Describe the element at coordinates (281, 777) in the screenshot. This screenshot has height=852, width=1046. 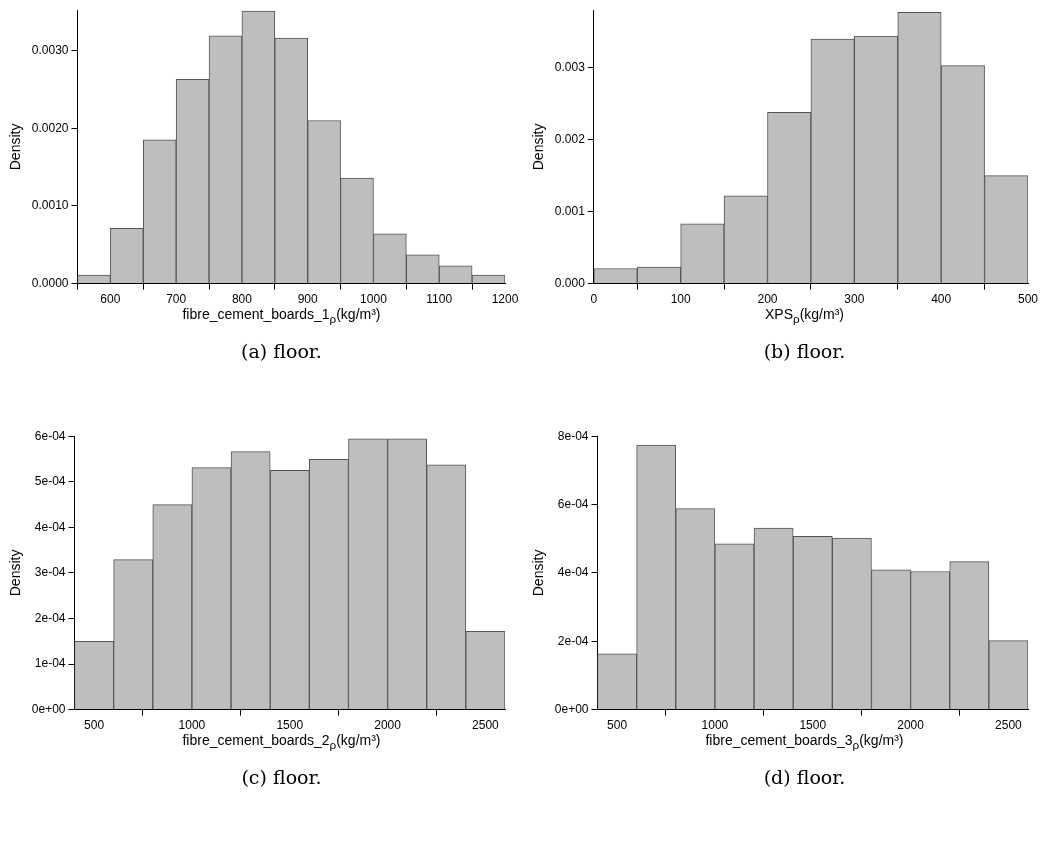
I see `text: (c) floor.` at that location.